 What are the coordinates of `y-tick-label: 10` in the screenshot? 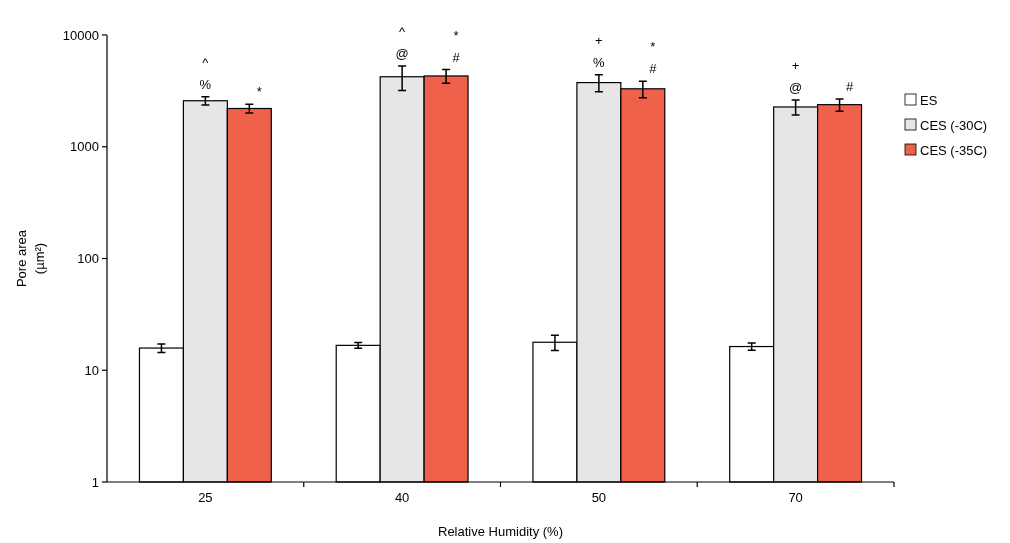 It's located at (91, 370).